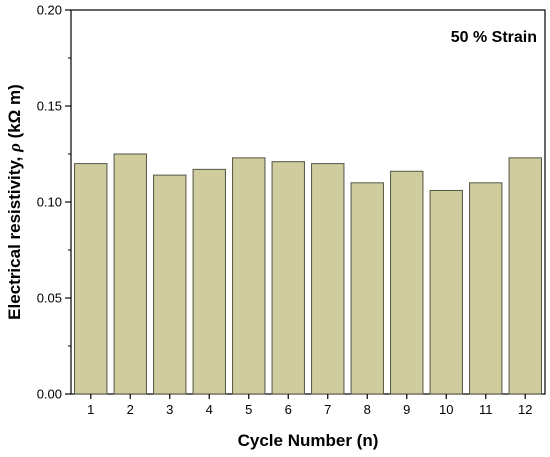 This screenshot has height=457, width=550. What do you see at coordinates (309, 405) in the screenshot?
I see `x-axis-ticks: 1 2 3 4 5 6 7 8 9 10 11 12` at bounding box center [309, 405].